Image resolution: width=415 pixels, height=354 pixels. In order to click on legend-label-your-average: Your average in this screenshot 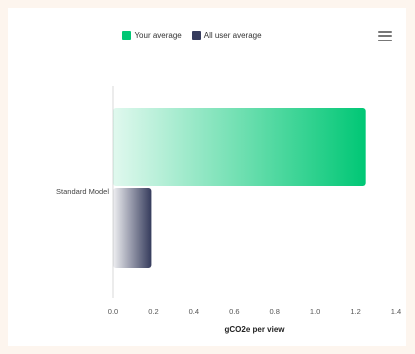, I will do `click(158, 35)`.